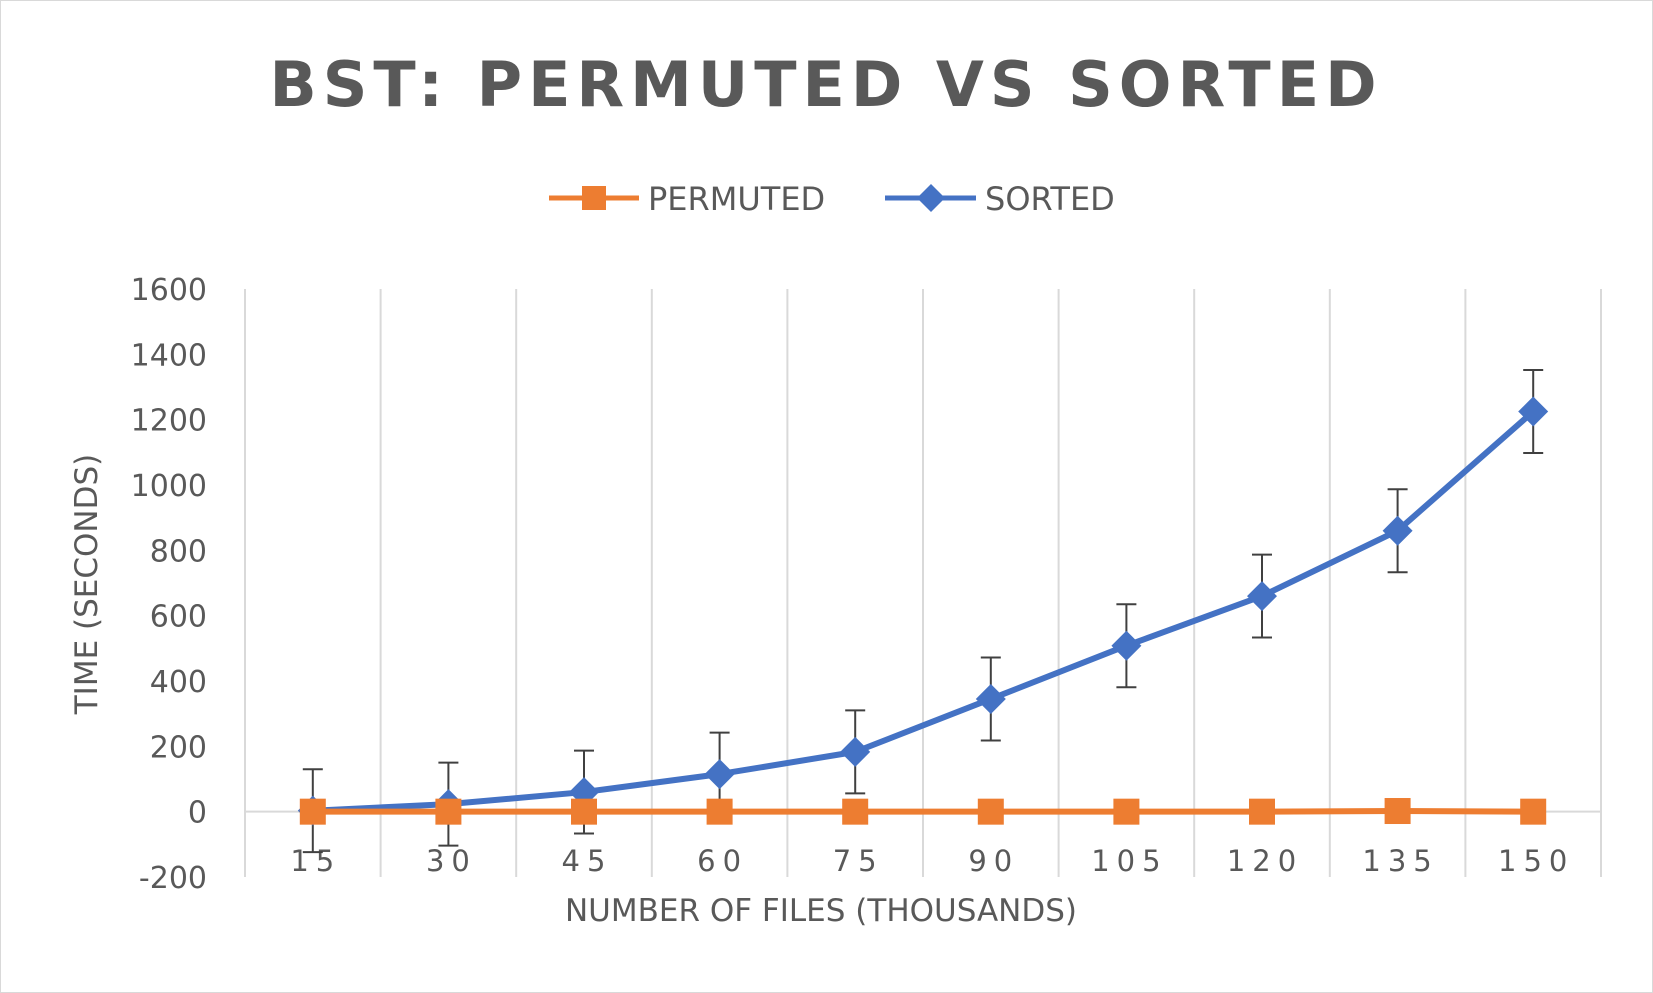 Image resolution: width=1653 pixels, height=993 pixels. What do you see at coordinates (821, 911) in the screenshot?
I see `x-axis-title: NUMBER OF FILES (THOUSANDS)` at bounding box center [821, 911].